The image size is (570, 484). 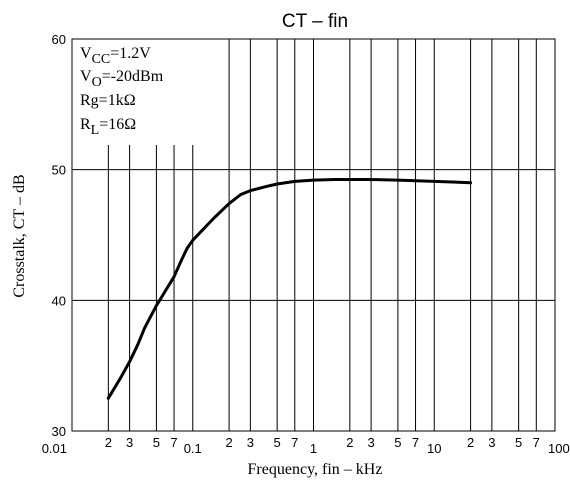 What do you see at coordinates (59, 39) in the screenshot?
I see `y-tick-label: 60` at bounding box center [59, 39].